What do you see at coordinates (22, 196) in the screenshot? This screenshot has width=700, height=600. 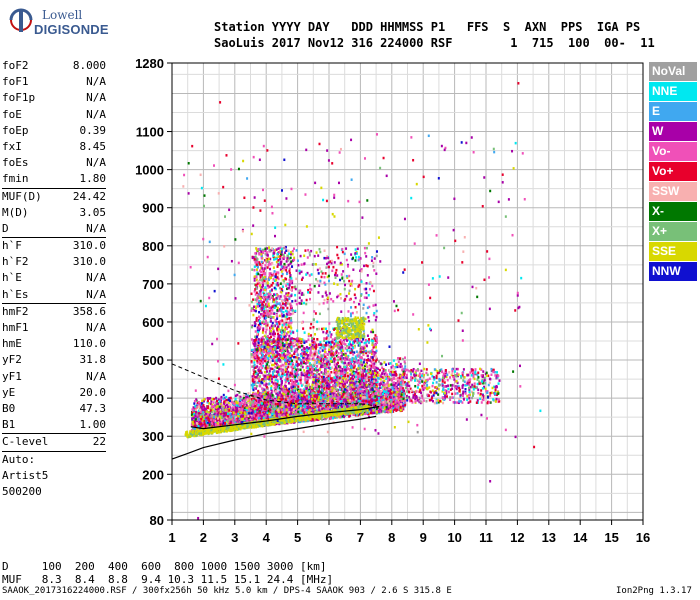 I see `param-label: MUF(D)` at bounding box center [22, 196].